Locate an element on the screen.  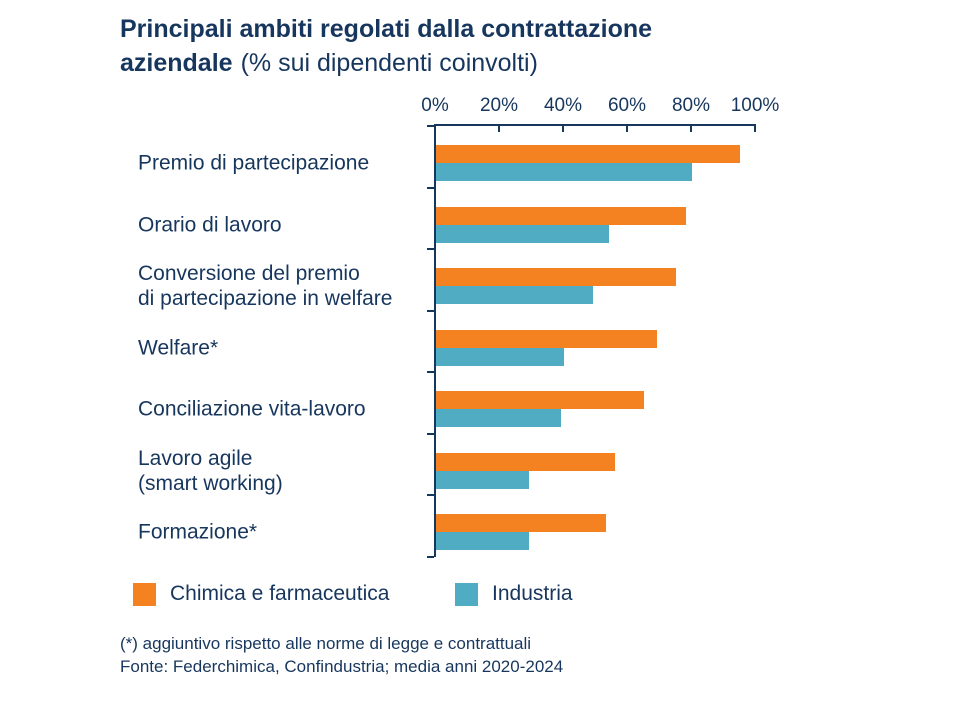
legend-swatch-industria is located at coordinates (466, 594).